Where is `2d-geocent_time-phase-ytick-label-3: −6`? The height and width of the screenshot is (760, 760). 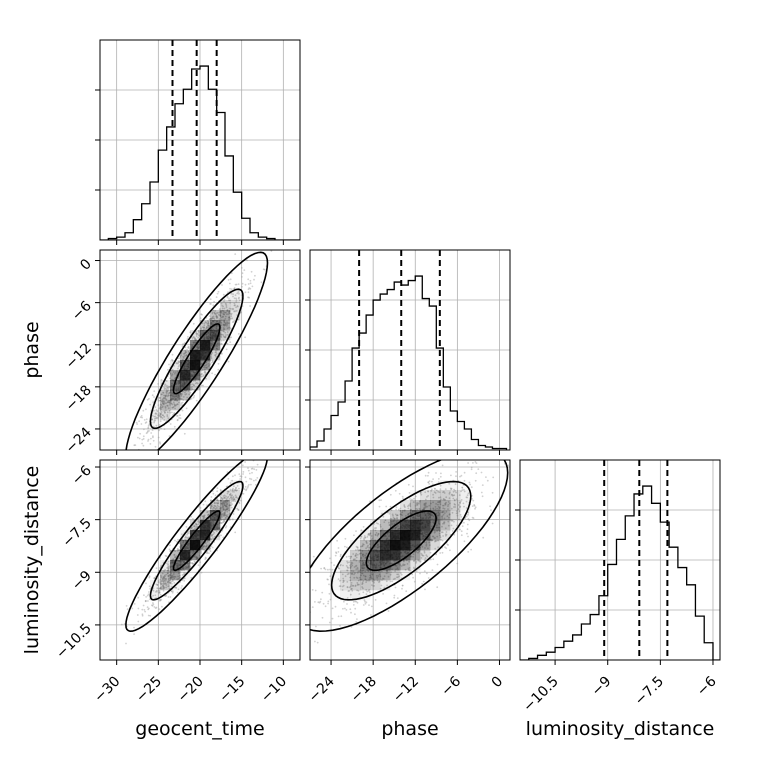 2d-geocent_time-phase-ytick-label-3: −6 is located at coordinates (82, 311).